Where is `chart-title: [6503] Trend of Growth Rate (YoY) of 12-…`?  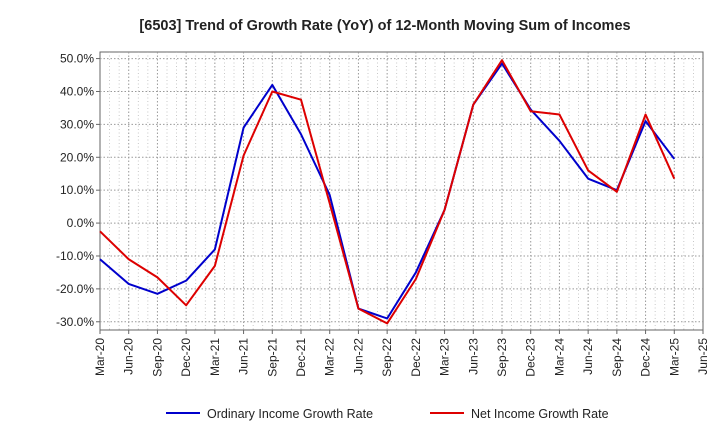 chart-title: [6503] Trend of Growth Rate (YoY) of 12-… is located at coordinates (384, 26).